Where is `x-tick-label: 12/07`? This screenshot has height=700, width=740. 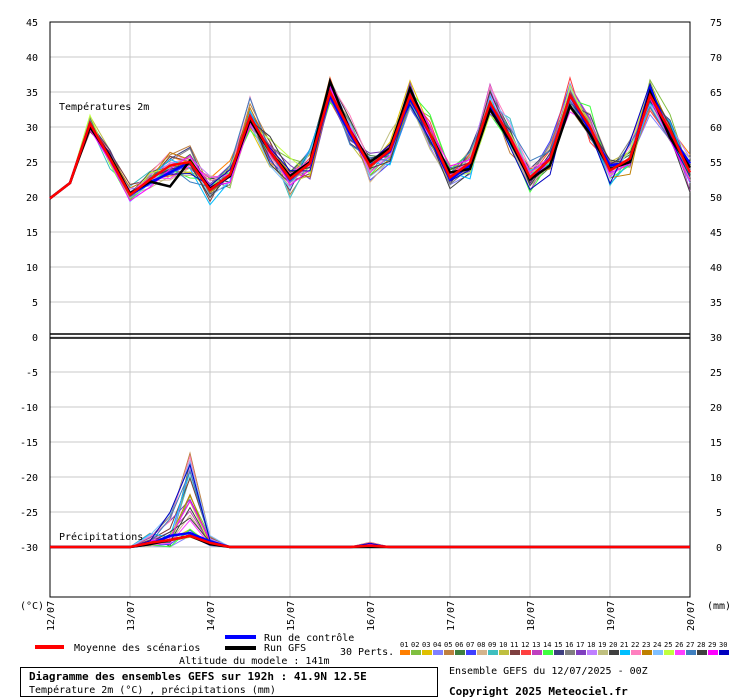 x-tick-label: 12/07 is located at coordinates (51, 616).